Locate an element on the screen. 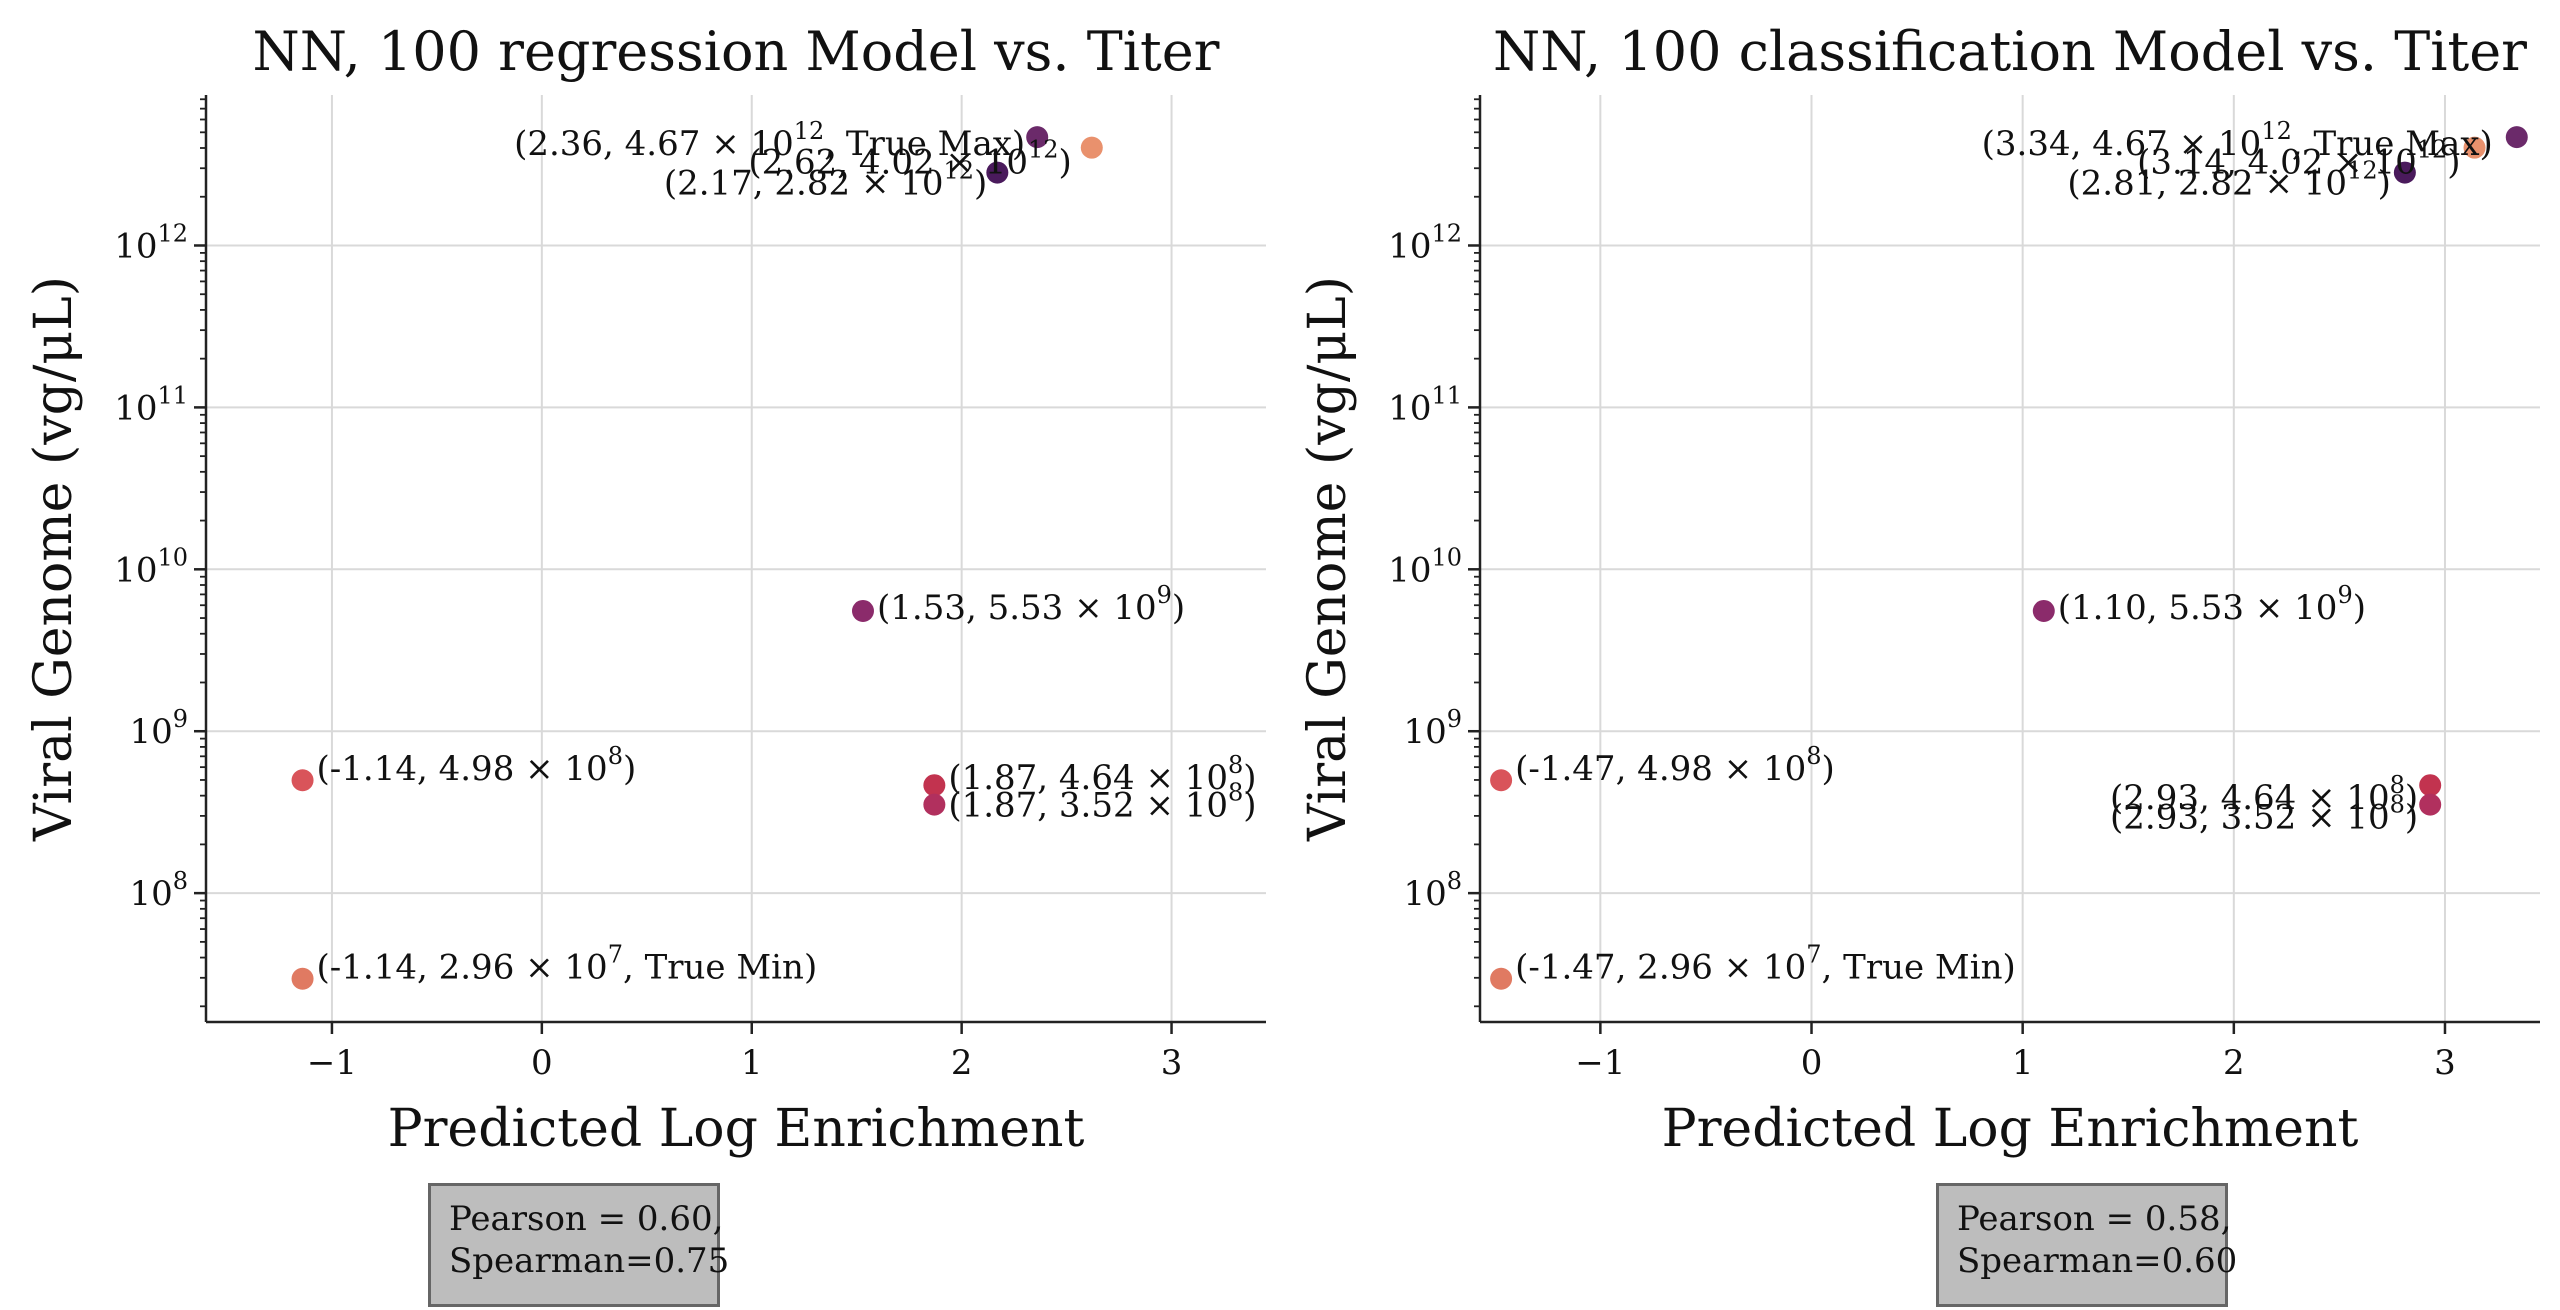  point-annotation: (2.36, 4.67 × 1012, True Max) is located at coordinates (769, 140).